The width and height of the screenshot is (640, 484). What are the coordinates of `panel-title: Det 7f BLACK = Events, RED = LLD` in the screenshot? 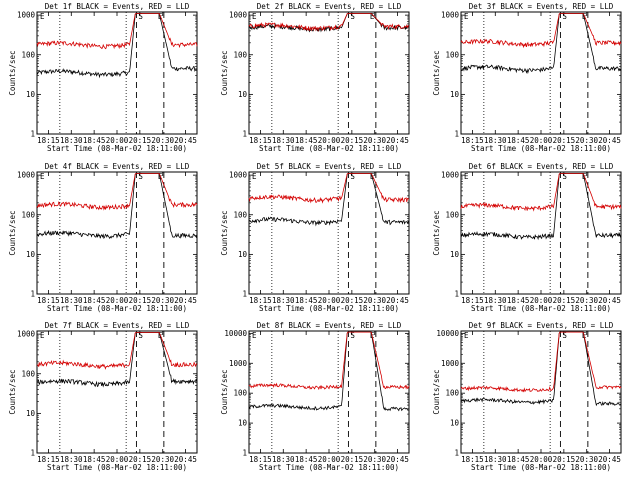 It's located at (117, 325).